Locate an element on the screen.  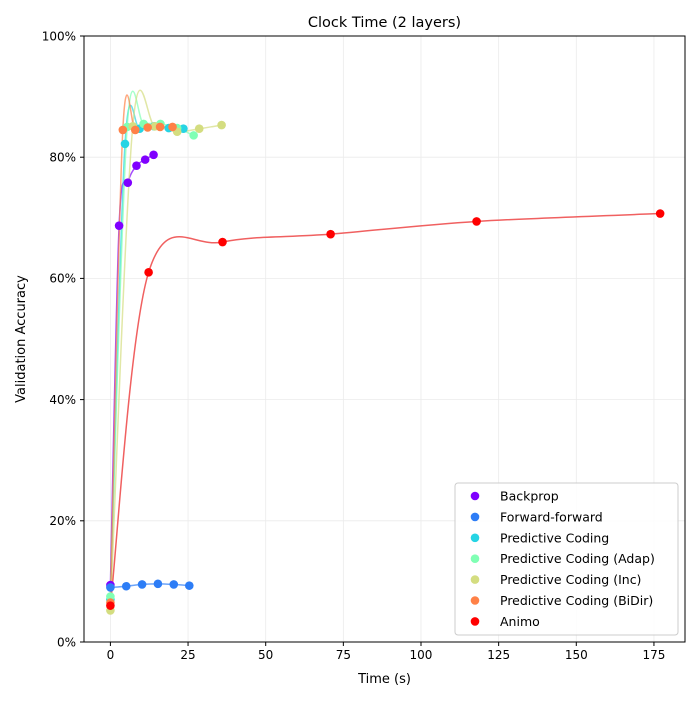
x-tick-label: 75 is located at coordinates (343, 655).